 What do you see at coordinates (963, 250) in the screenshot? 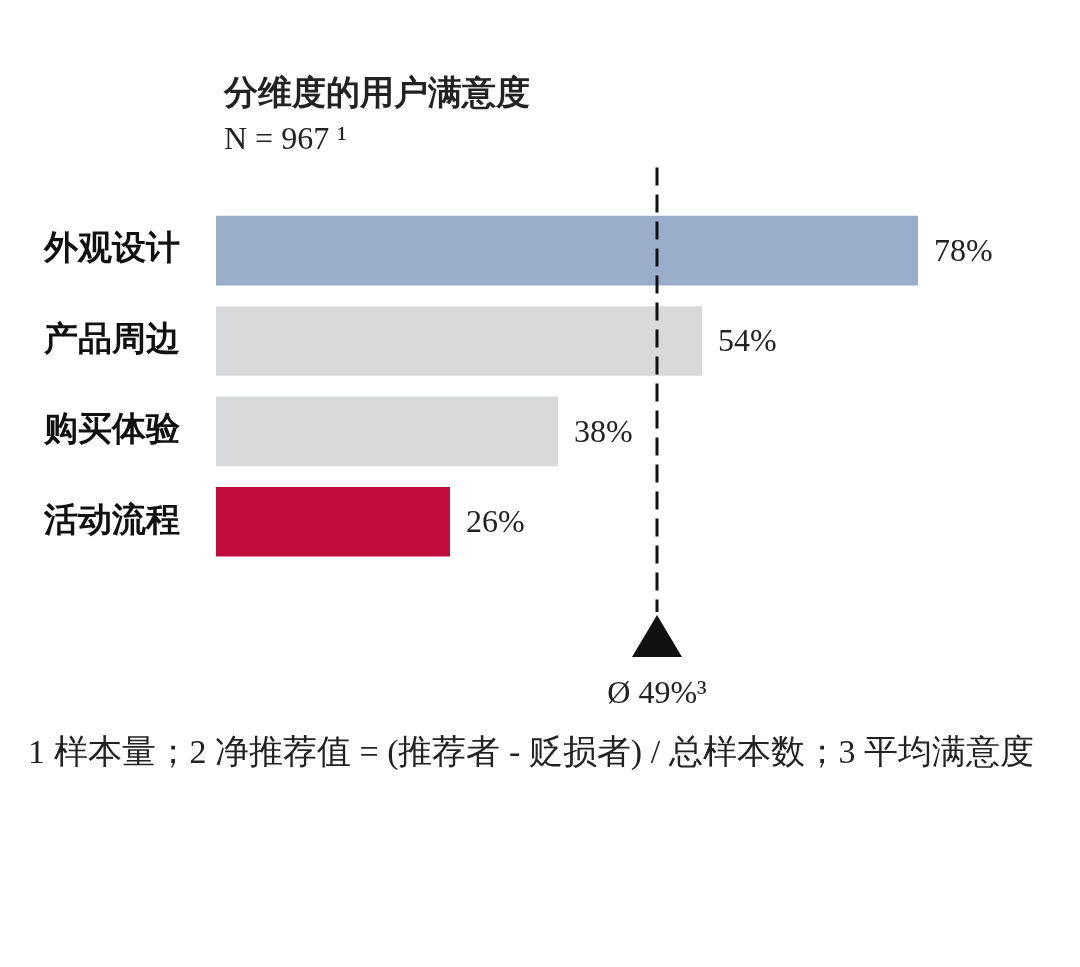
I see `data-label: 78%` at bounding box center [963, 250].